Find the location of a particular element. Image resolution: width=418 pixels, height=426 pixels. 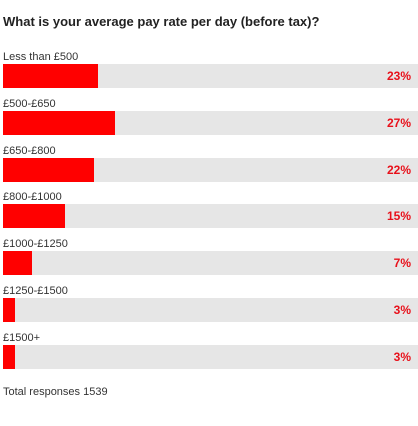

category-label: Less than £500 is located at coordinates (41, 57).